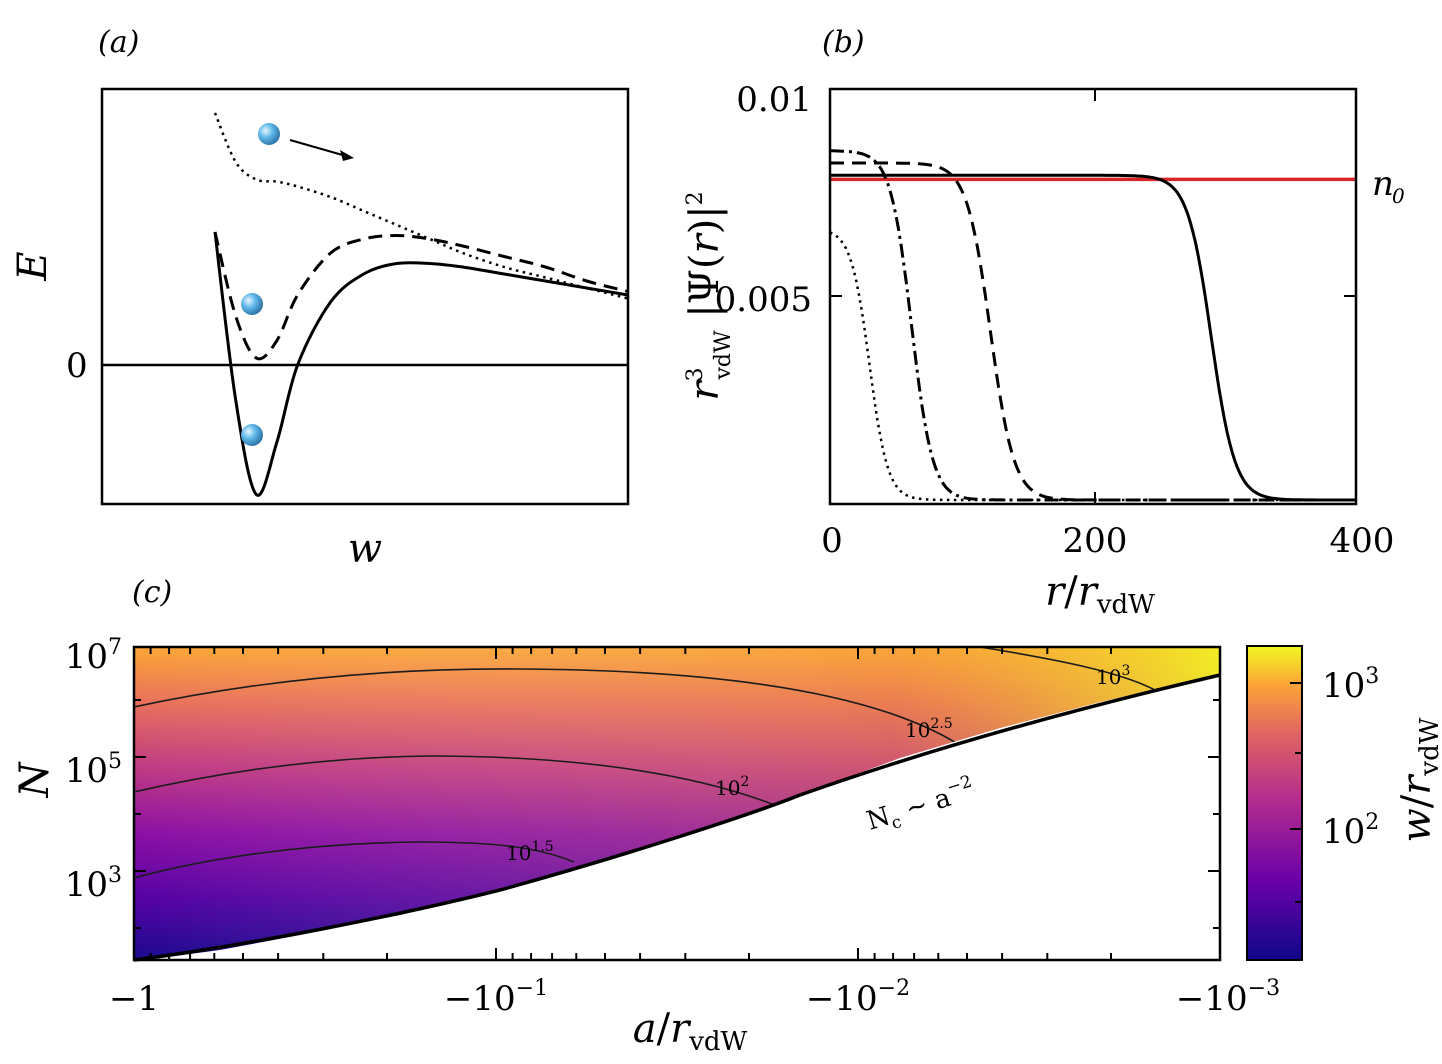 The width and height of the screenshot is (1442, 1064). What do you see at coordinates (93, 770) in the screenshot?
I see `ytick-label: 10⁵` at bounding box center [93, 770].